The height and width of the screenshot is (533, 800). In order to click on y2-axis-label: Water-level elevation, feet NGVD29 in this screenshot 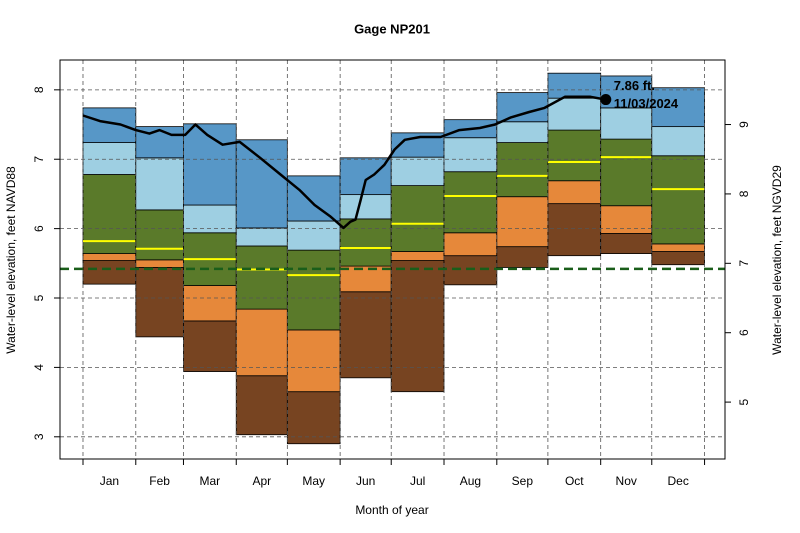, I will do `click(777, 260)`.